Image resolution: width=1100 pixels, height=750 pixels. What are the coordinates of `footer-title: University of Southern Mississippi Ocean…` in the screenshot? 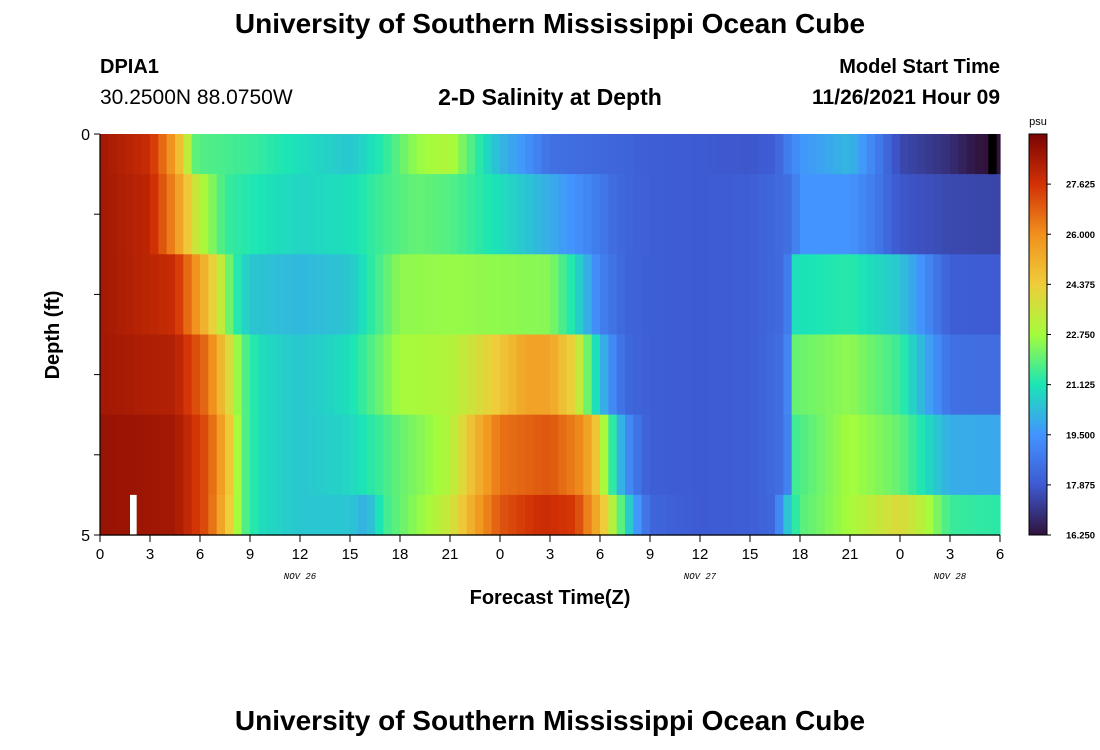 It's located at (550, 720).